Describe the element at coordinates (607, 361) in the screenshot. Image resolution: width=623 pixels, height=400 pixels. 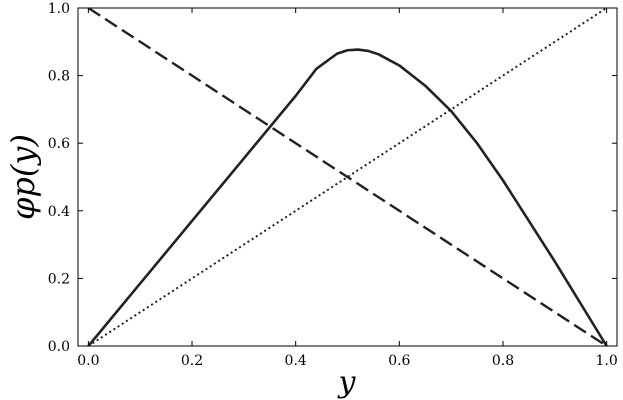
I see `x-tick-label: 1.0` at that location.